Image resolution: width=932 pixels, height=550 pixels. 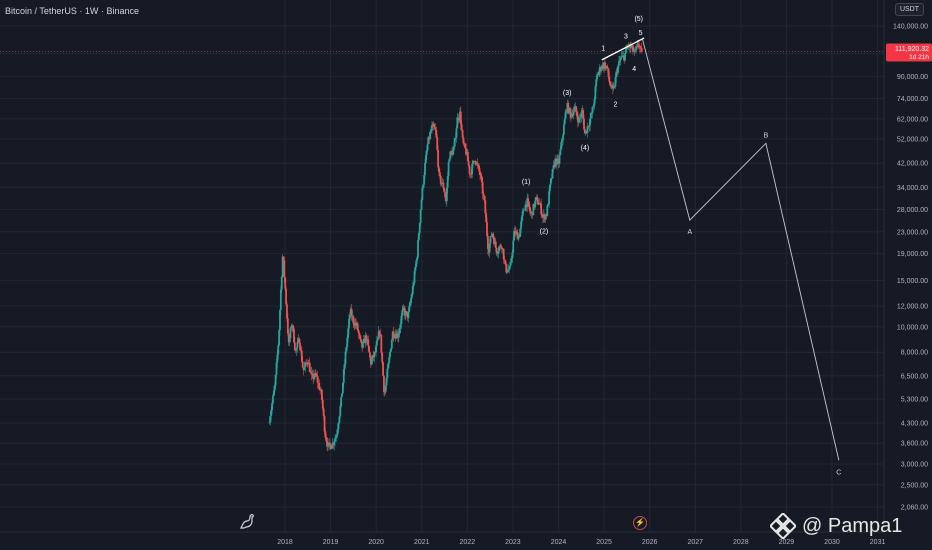 I want to click on wave-label: 4, so click(x=634, y=69).